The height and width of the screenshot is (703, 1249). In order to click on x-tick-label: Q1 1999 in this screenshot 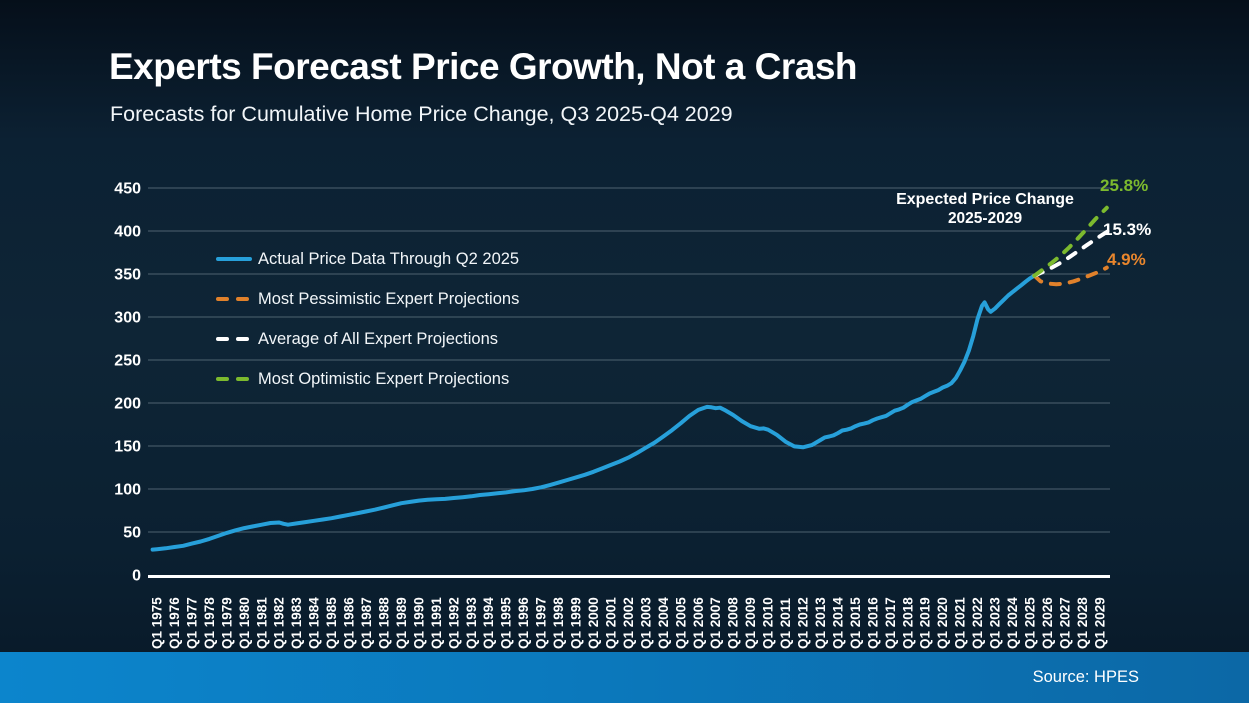, I will do `click(576, 623)`.